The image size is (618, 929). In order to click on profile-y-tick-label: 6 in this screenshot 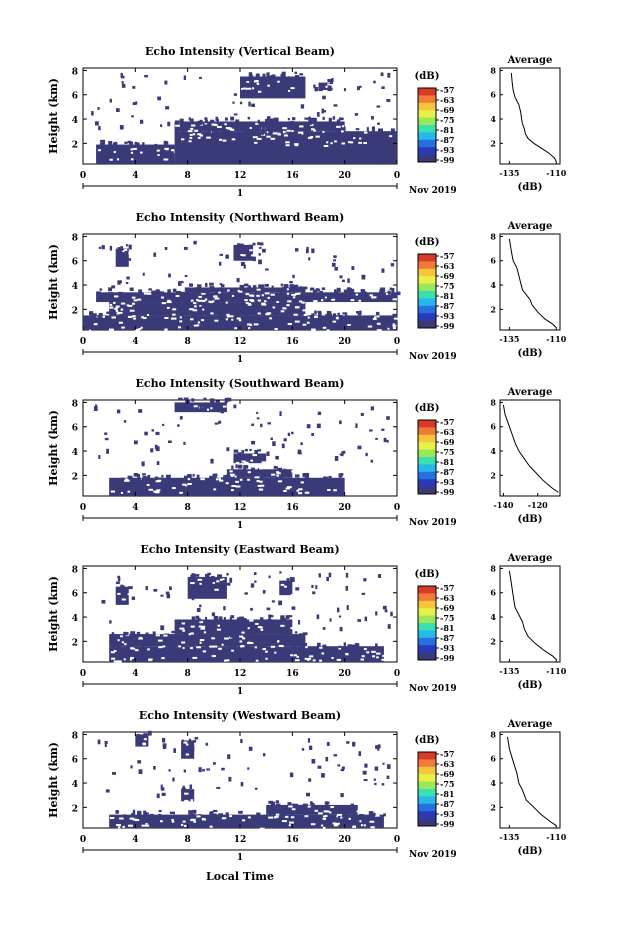, I will do `click(493, 759)`.